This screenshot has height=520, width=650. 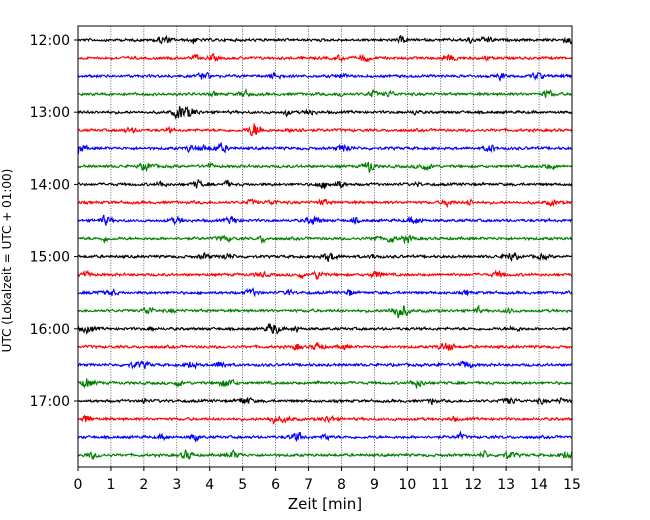 What do you see at coordinates (341, 485) in the screenshot?
I see `x-tick-label: 8` at bounding box center [341, 485].